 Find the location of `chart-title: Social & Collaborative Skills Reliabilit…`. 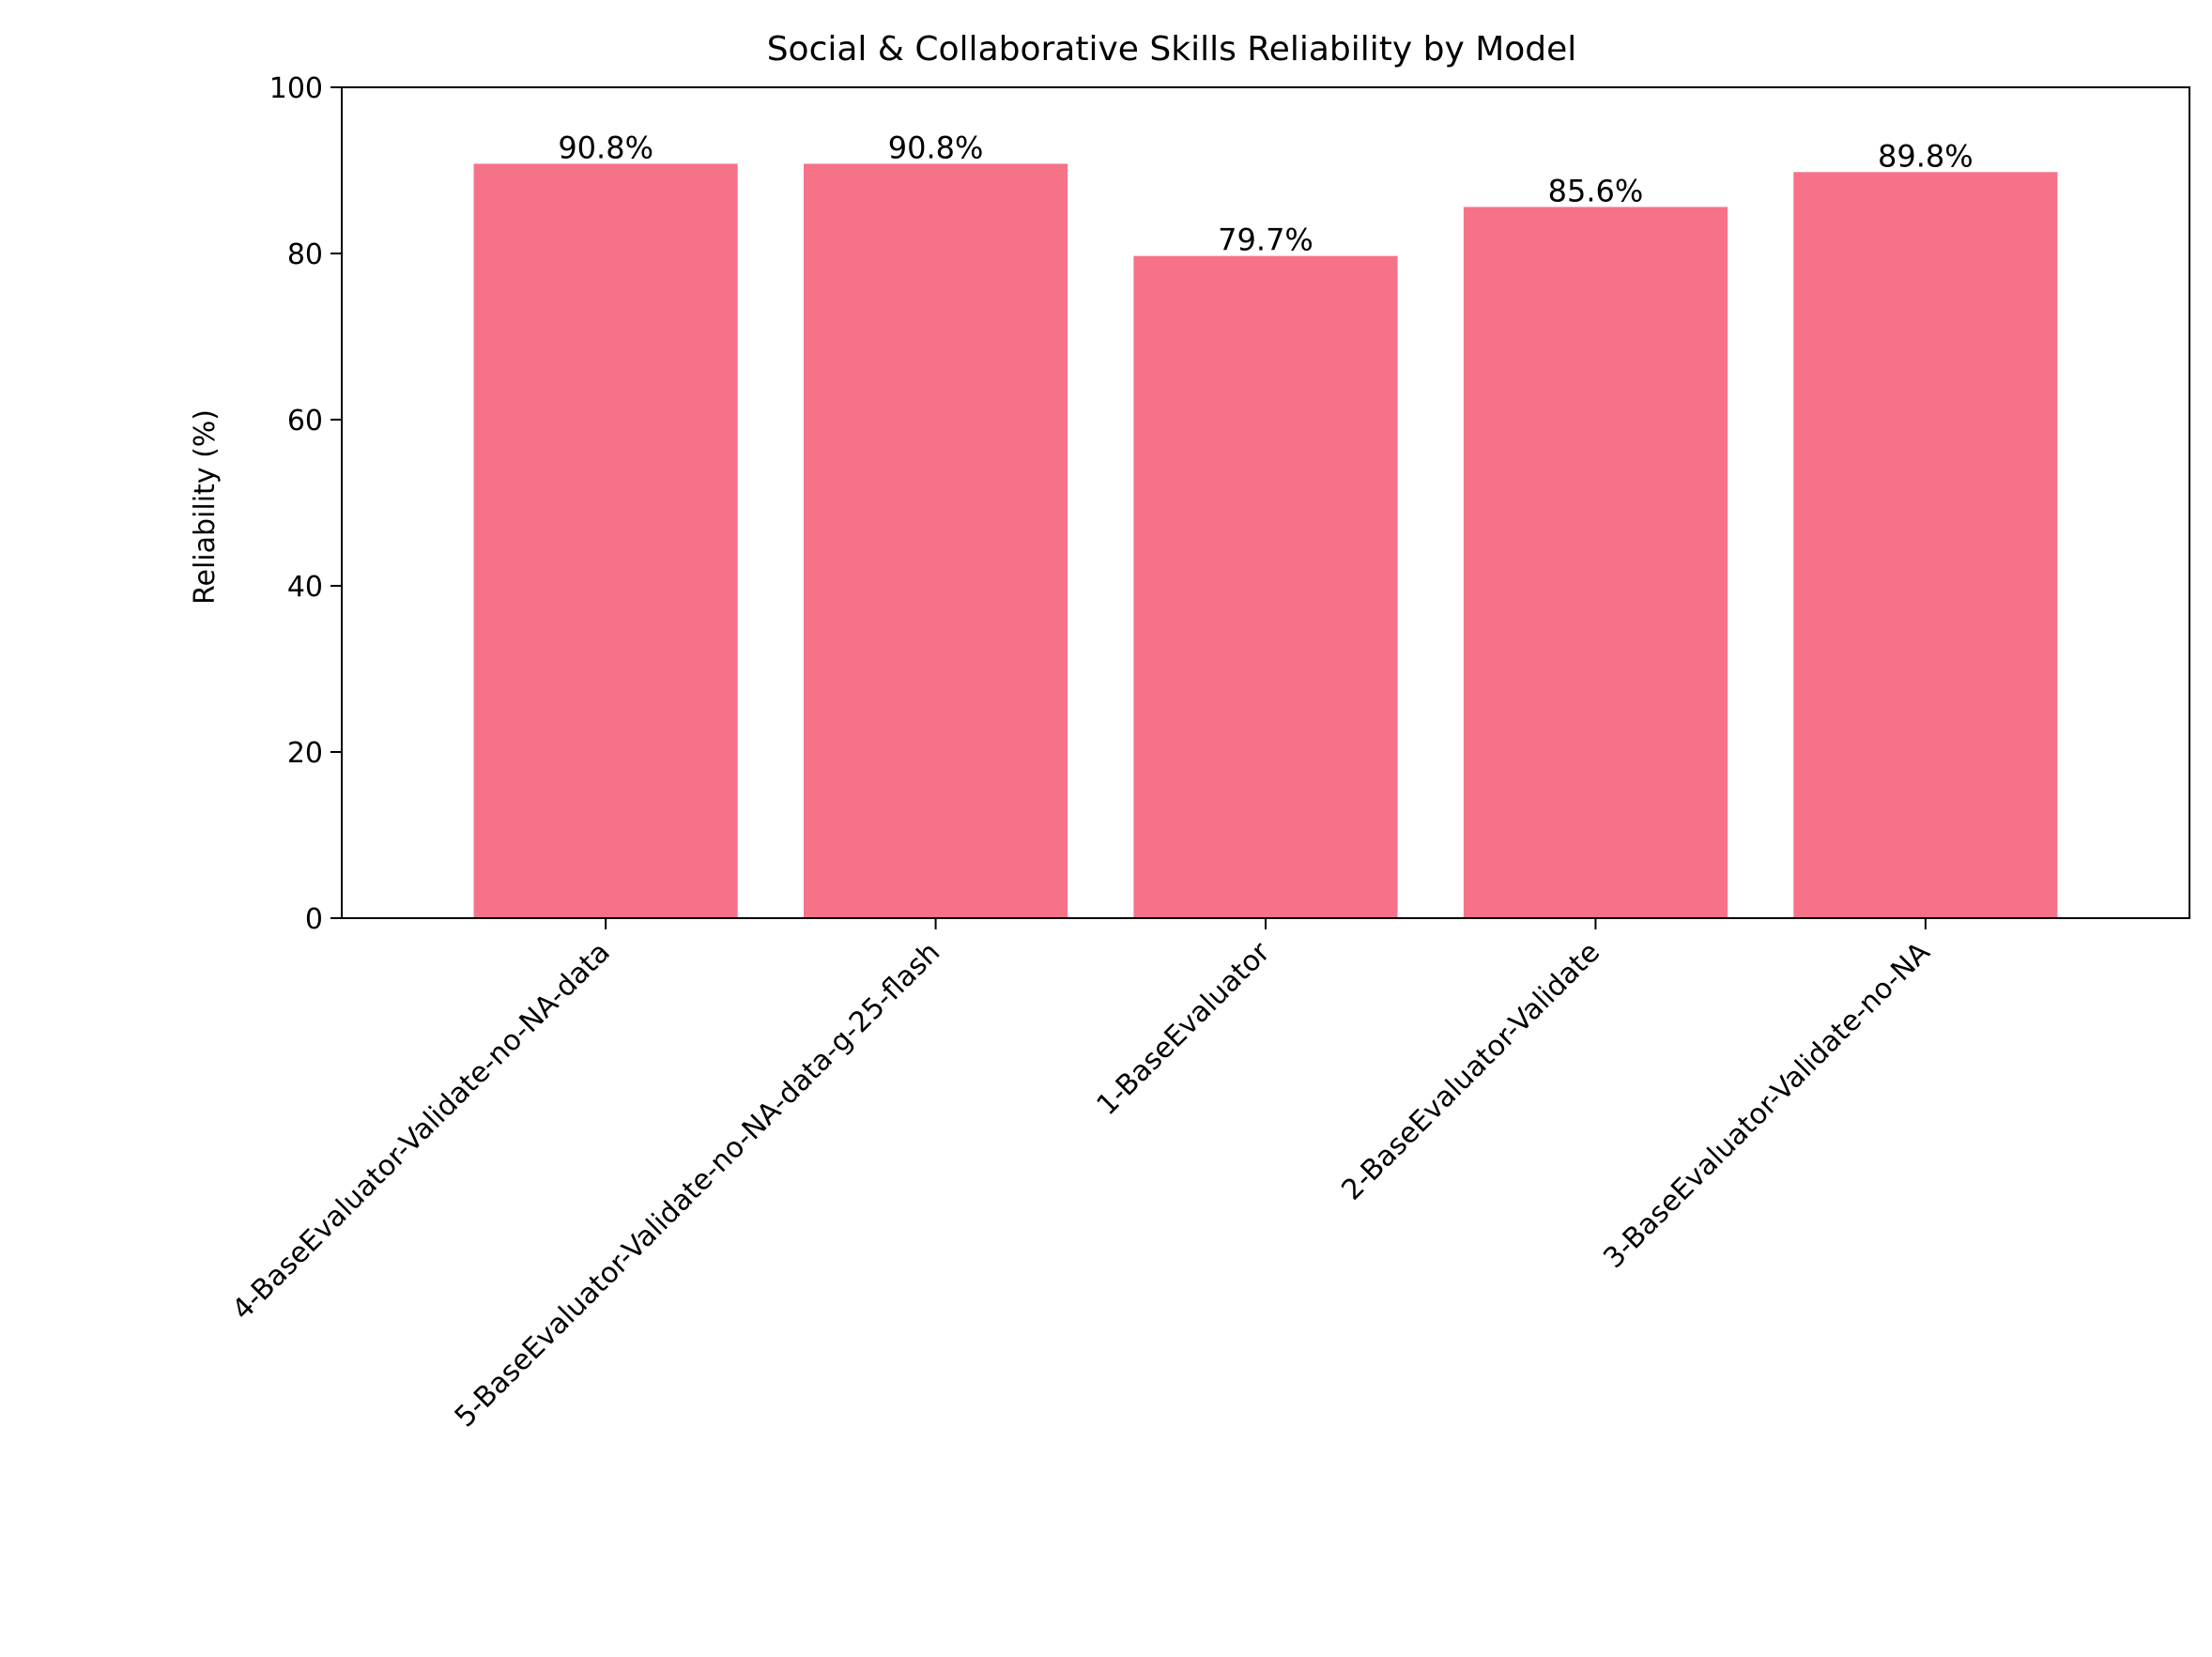

chart-title: Social & Collaborative Skills Reliabilit… is located at coordinates (1172, 50).